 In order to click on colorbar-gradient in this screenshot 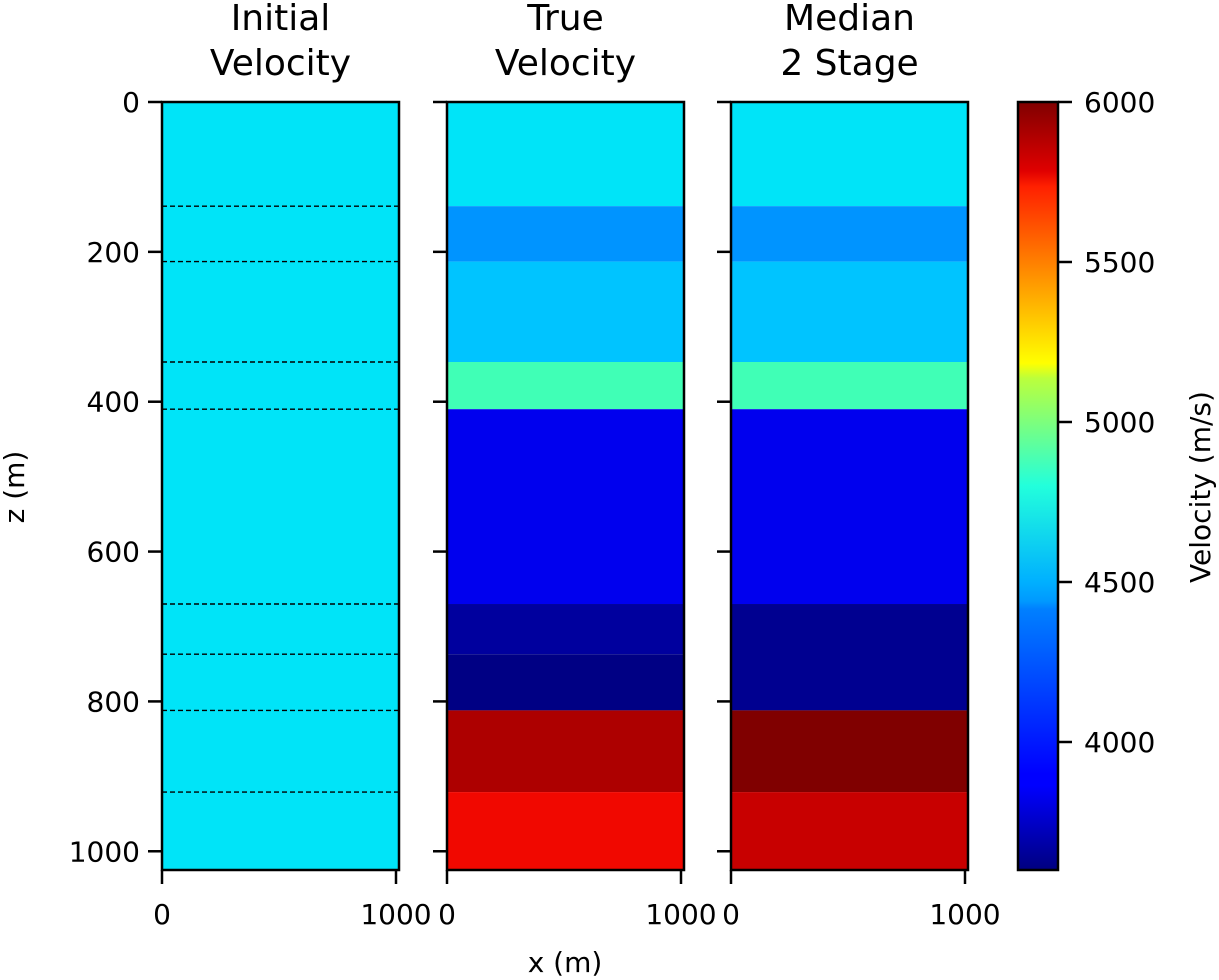, I will do `click(1038, 486)`.